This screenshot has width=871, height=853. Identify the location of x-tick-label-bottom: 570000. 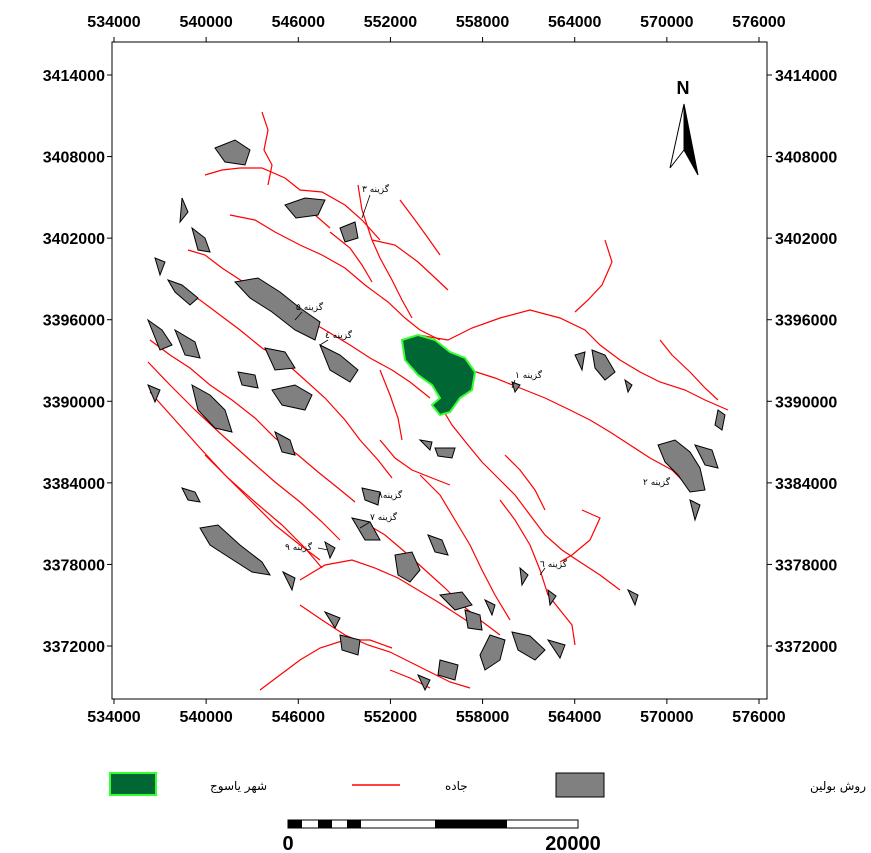
(666, 717).